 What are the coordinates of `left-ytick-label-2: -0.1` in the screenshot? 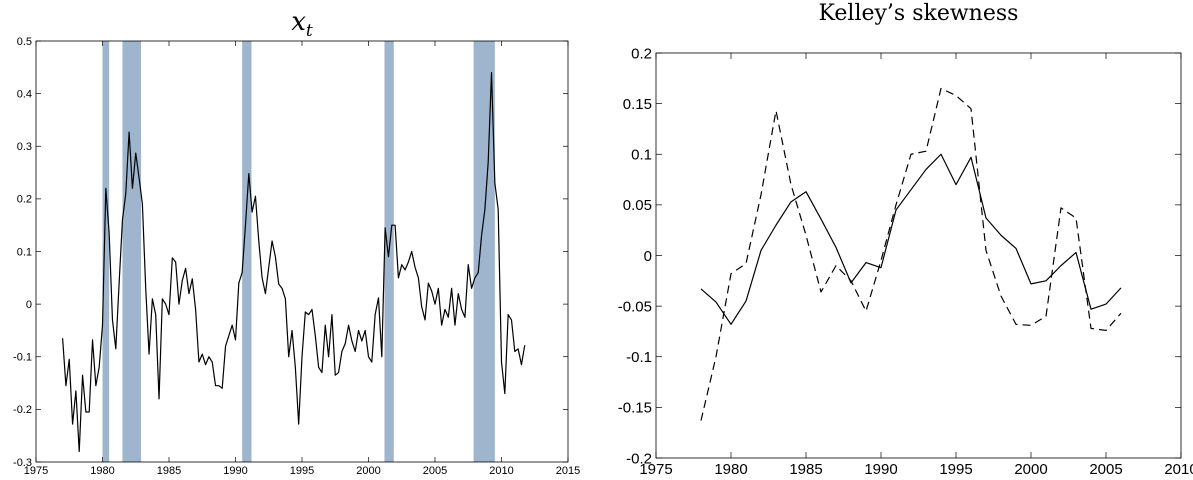 It's located at (22, 358).